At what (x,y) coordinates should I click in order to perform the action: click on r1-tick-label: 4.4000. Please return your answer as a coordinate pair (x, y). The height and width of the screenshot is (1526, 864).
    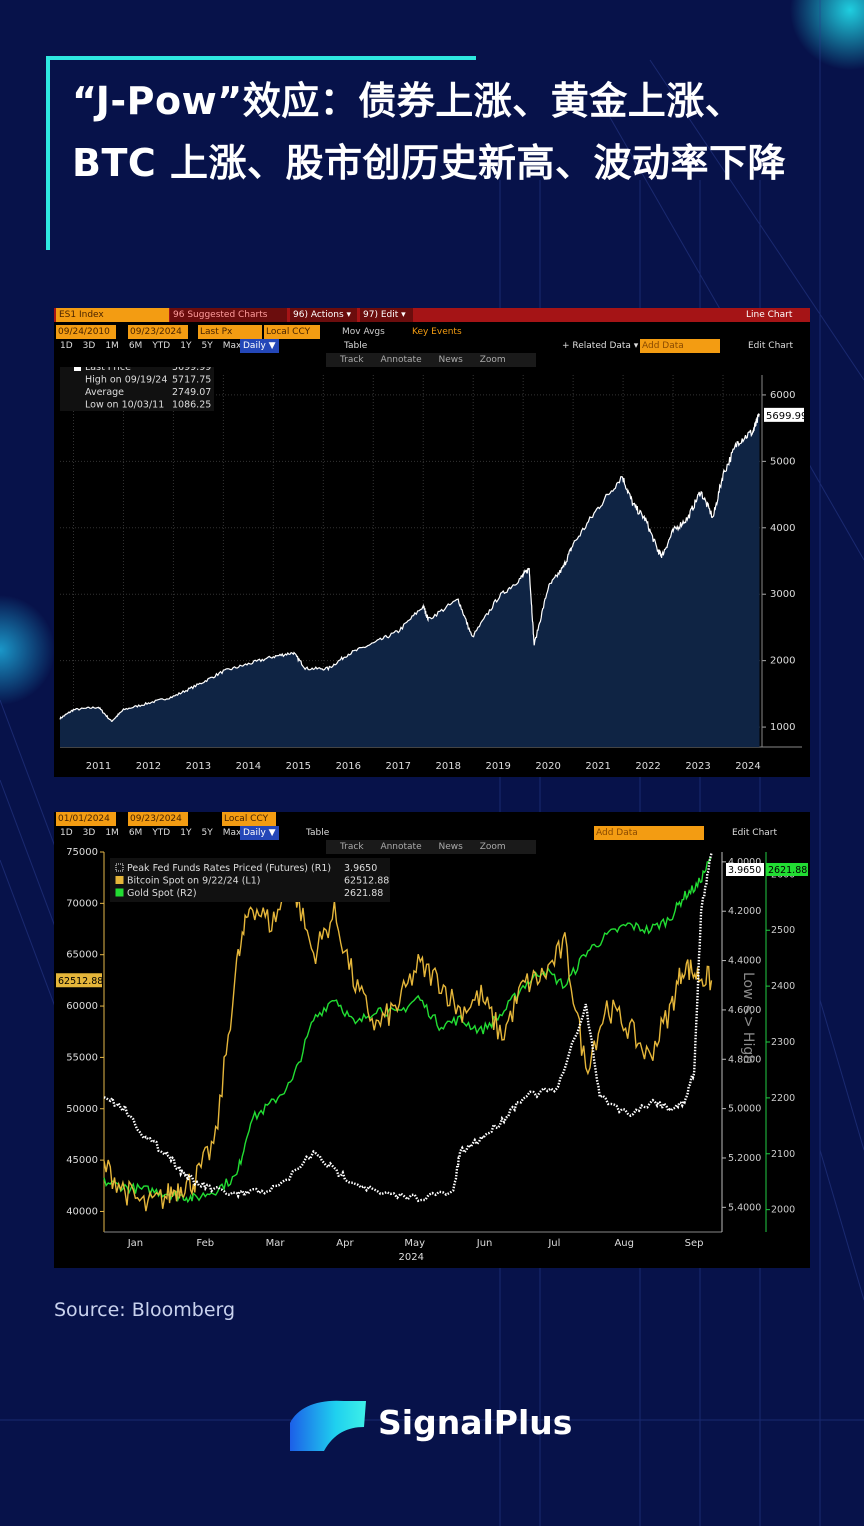
    Looking at the image, I should click on (744, 961).